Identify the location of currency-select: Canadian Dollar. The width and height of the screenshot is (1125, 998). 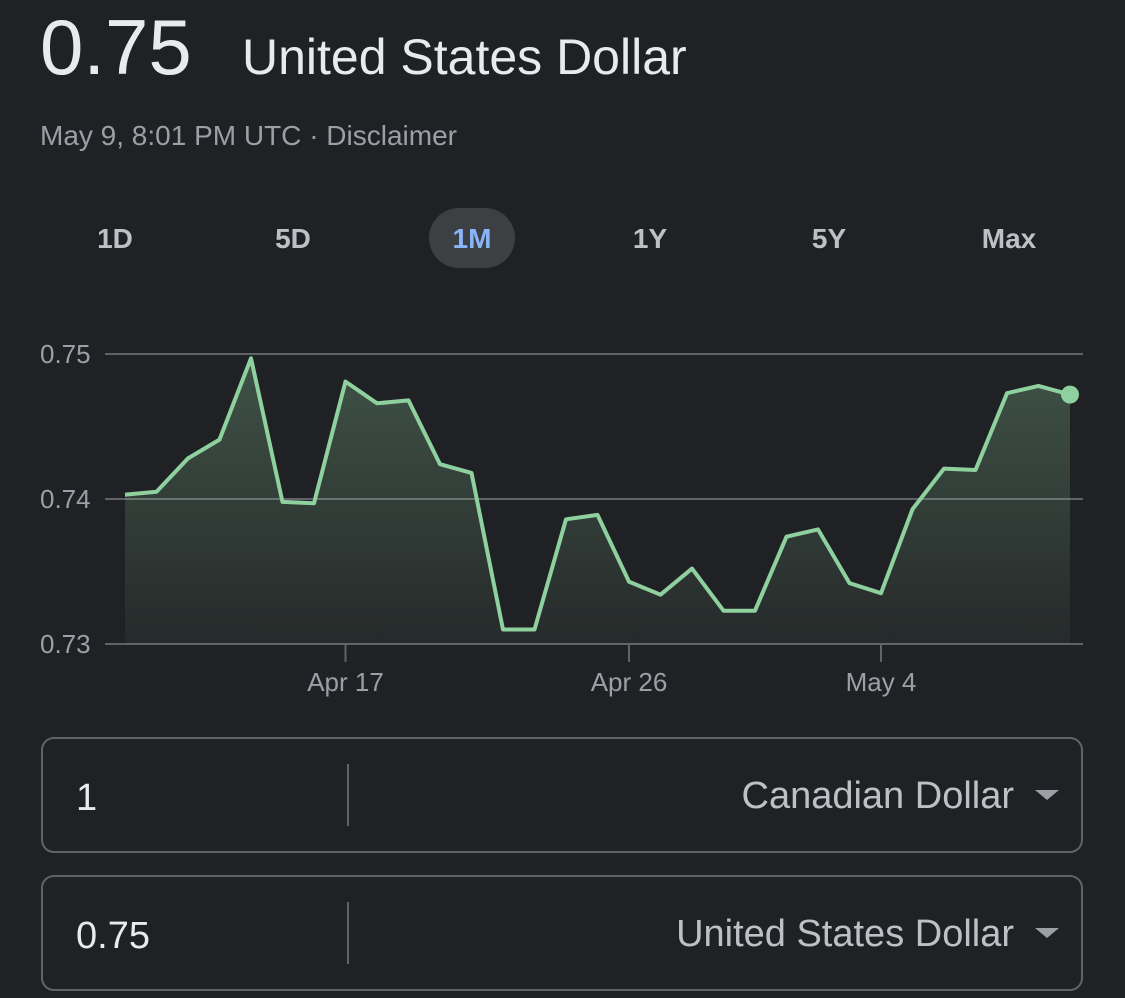
(878, 796).